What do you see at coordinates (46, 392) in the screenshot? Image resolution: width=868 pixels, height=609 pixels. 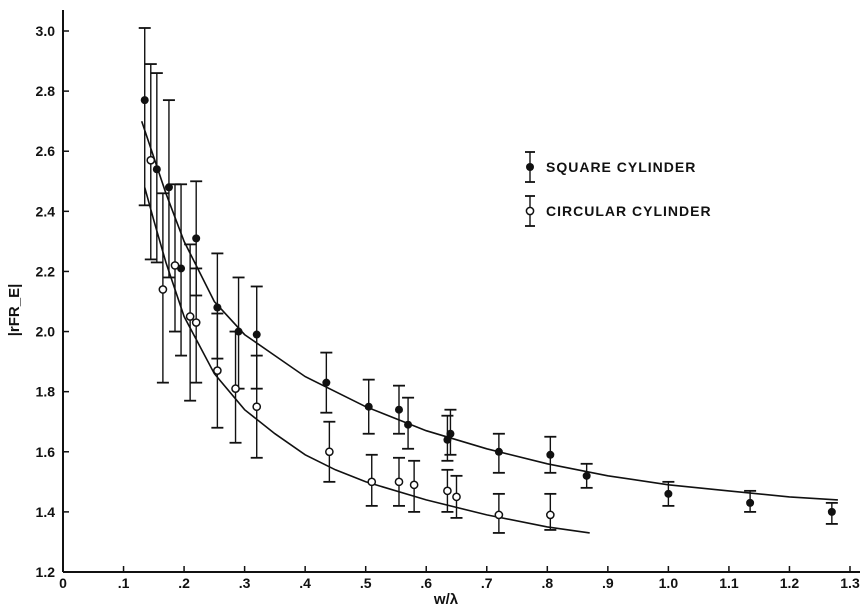 I see `y-tick-label: 1.8` at bounding box center [46, 392].